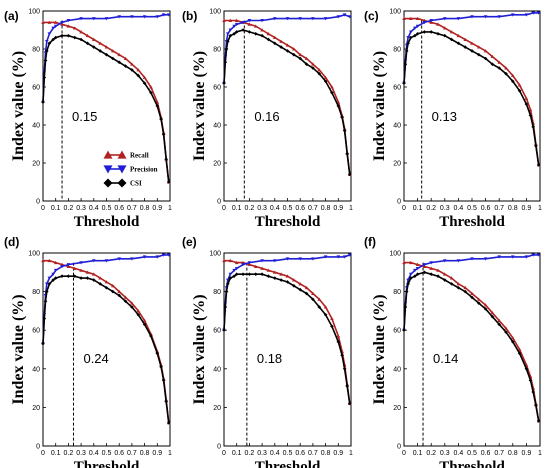 The height and width of the screenshot is (468, 550). Describe the element at coordinates (84, 116) in the screenshot. I see `threshold-label: 0.15` at that location.